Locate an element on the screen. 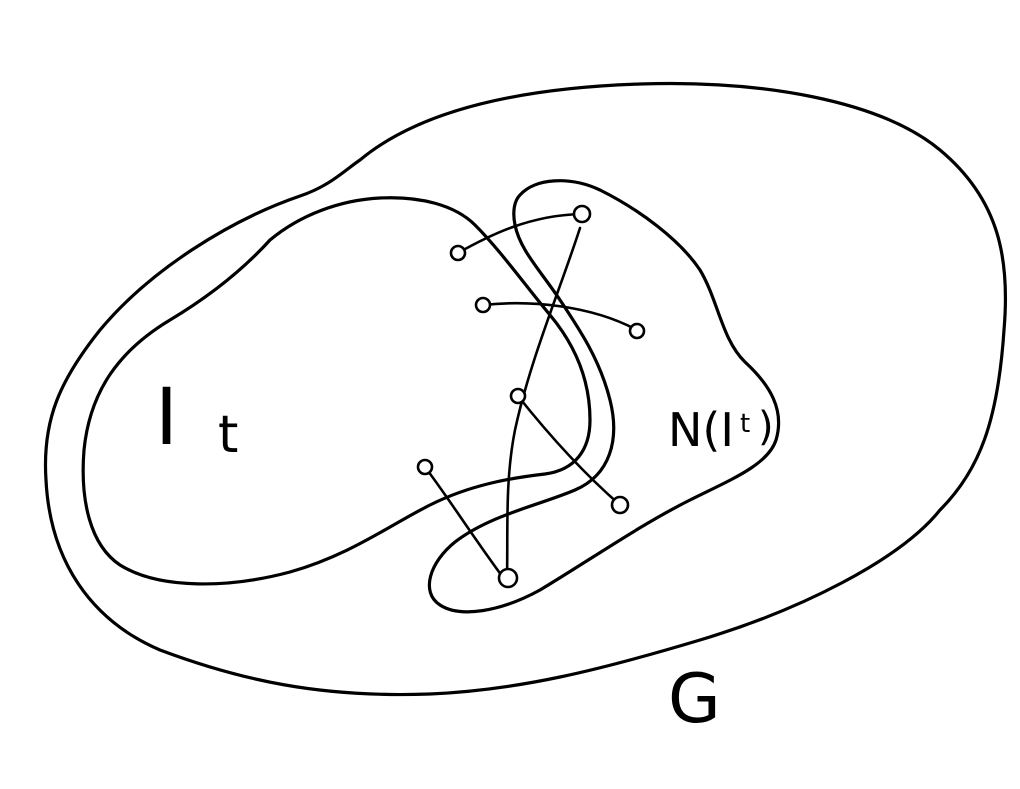 This screenshot has width=1020, height=789. label-neighborhood: N(I is located at coordinates (701, 430).